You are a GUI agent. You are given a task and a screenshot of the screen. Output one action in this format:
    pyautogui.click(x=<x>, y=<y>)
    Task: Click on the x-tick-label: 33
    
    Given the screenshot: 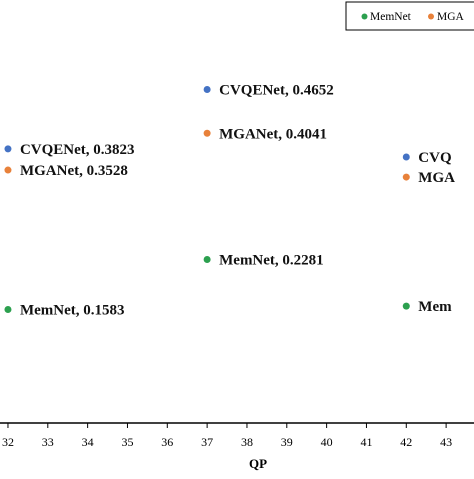 What is the action you would take?
    pyautogui.click(x=48, y=442)
    